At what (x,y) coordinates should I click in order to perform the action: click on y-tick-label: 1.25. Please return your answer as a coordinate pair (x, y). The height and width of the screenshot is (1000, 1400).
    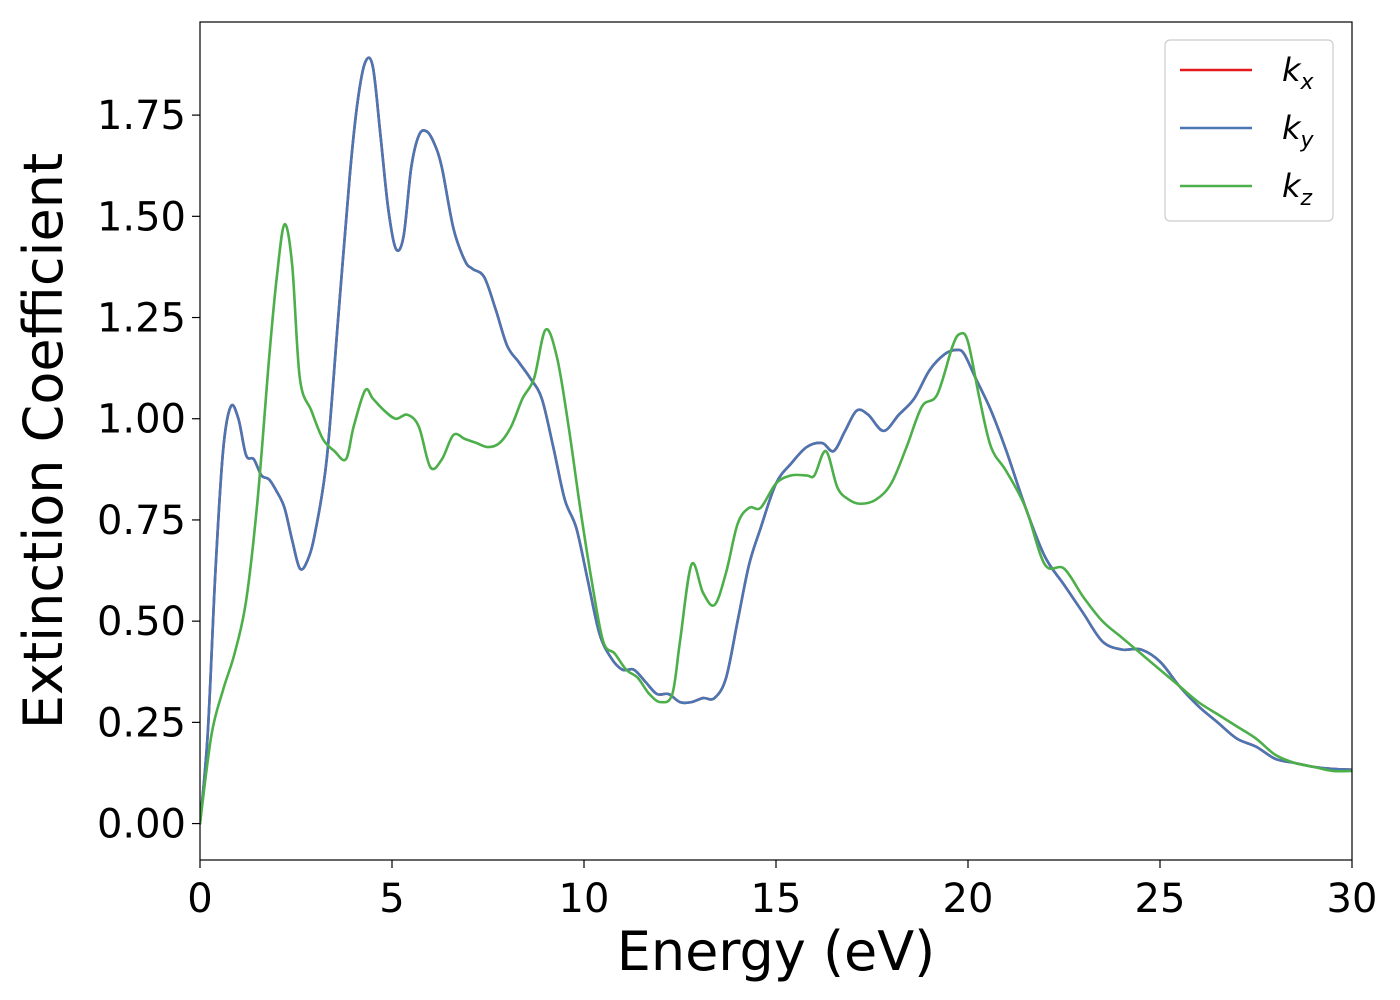
    Looking at the image, I should click on (141, 319).